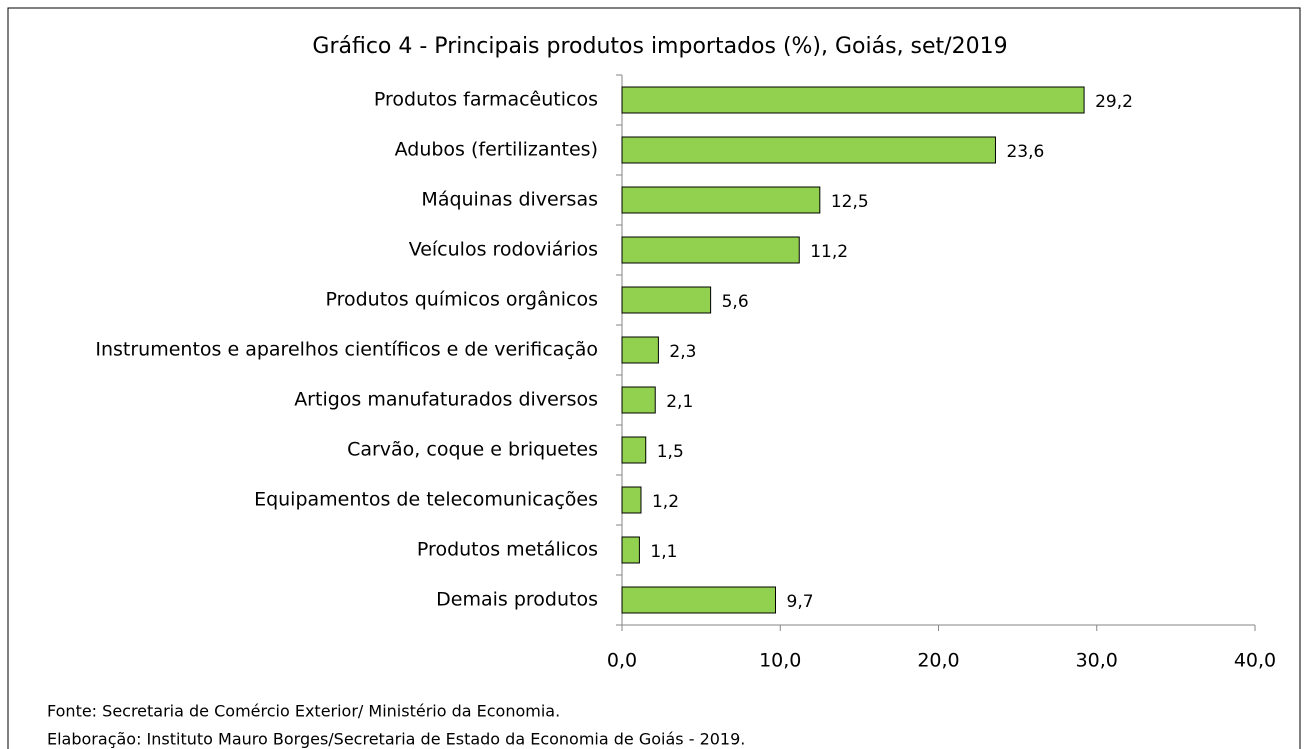 The image size is (1309, 749). I want to click on value-label: 2,3, so click(682, 352).